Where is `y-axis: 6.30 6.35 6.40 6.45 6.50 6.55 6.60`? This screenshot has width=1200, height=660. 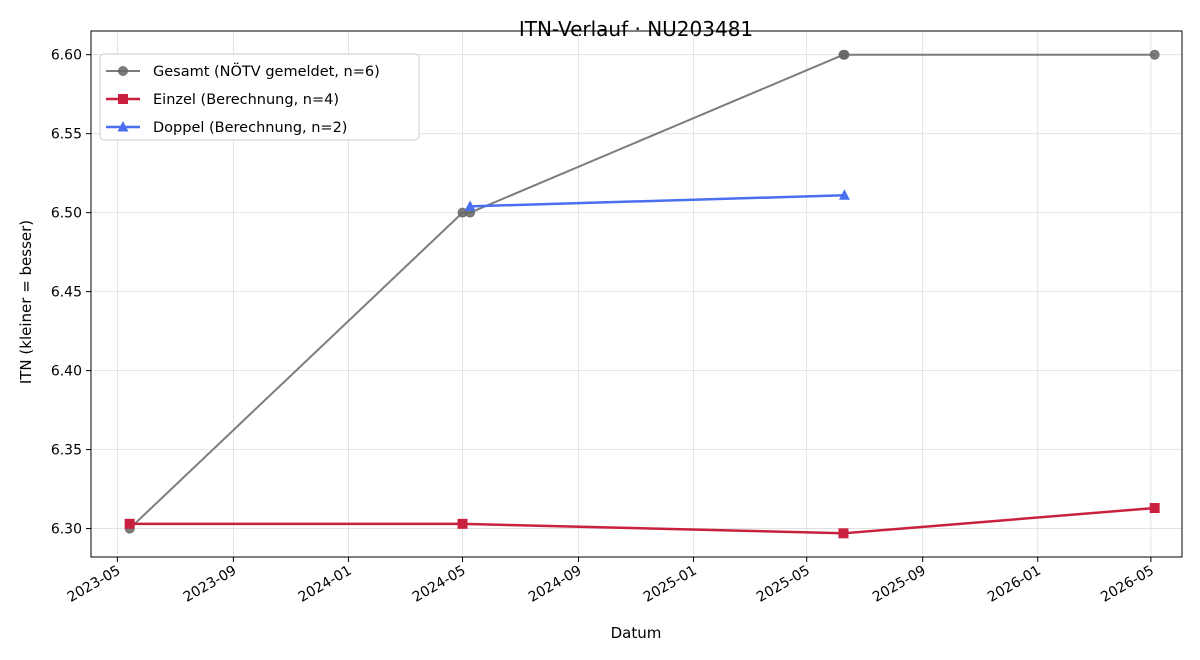 y-axis: 6.30 6.35 6.40 6.45 6.50 6.55 6.60 is located at coordinates (71, 293).